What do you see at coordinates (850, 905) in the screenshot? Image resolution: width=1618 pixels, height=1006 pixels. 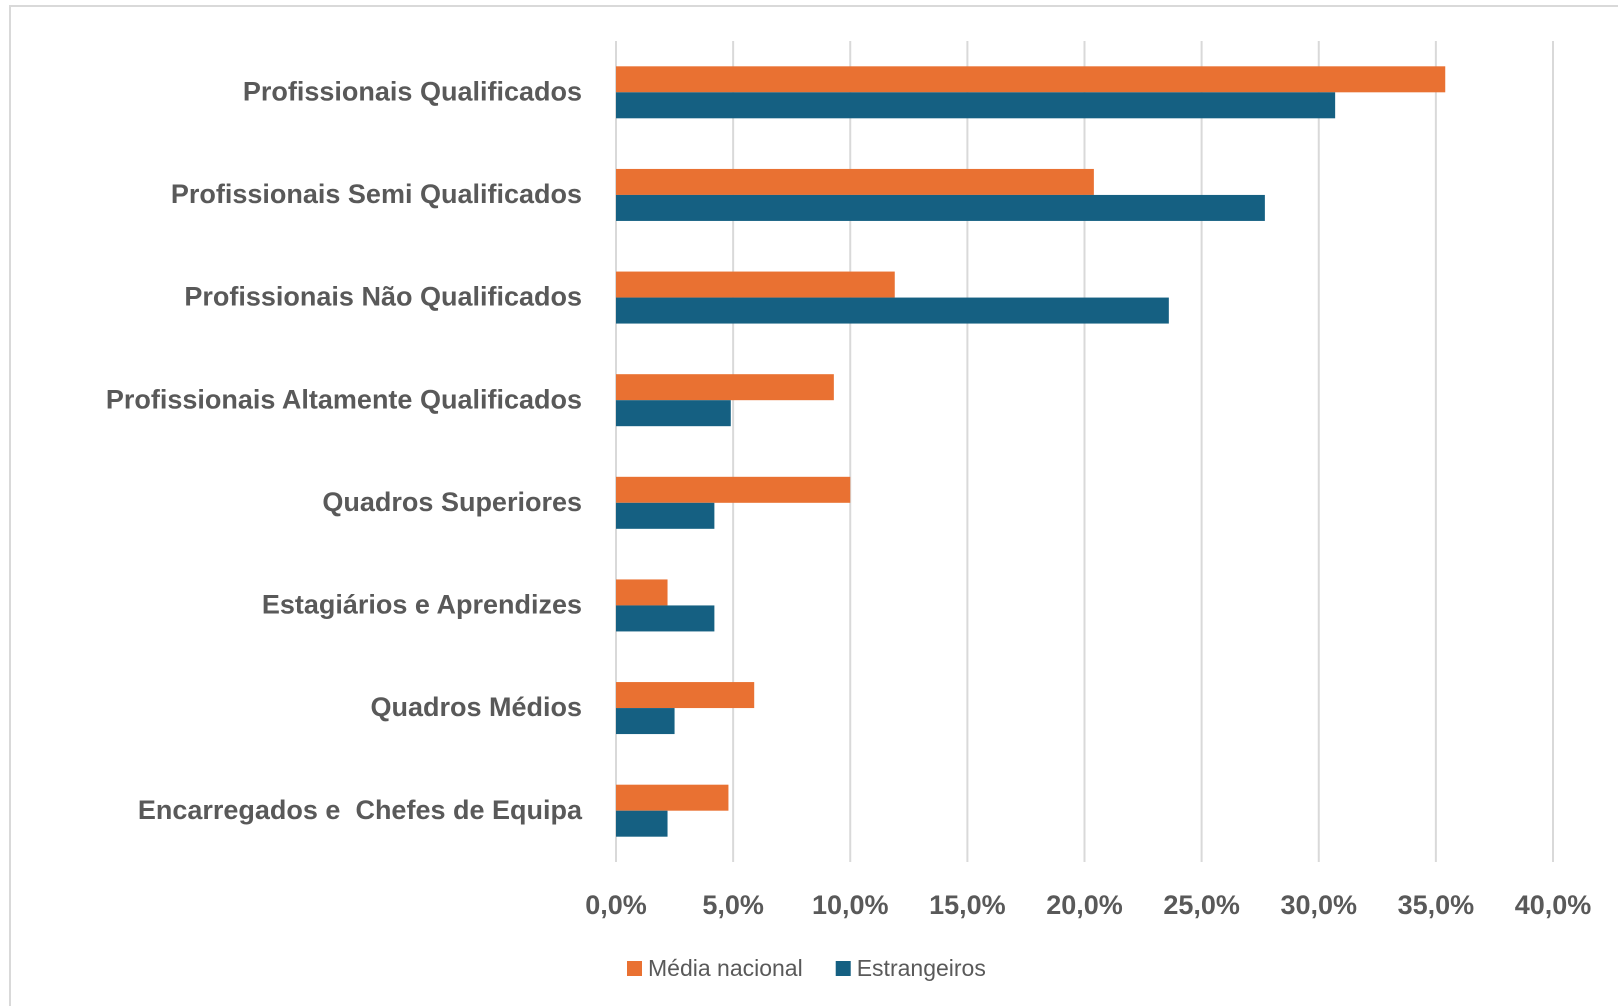 I see `x-tick-label: 10,0%` at bounding box center [850, 905].